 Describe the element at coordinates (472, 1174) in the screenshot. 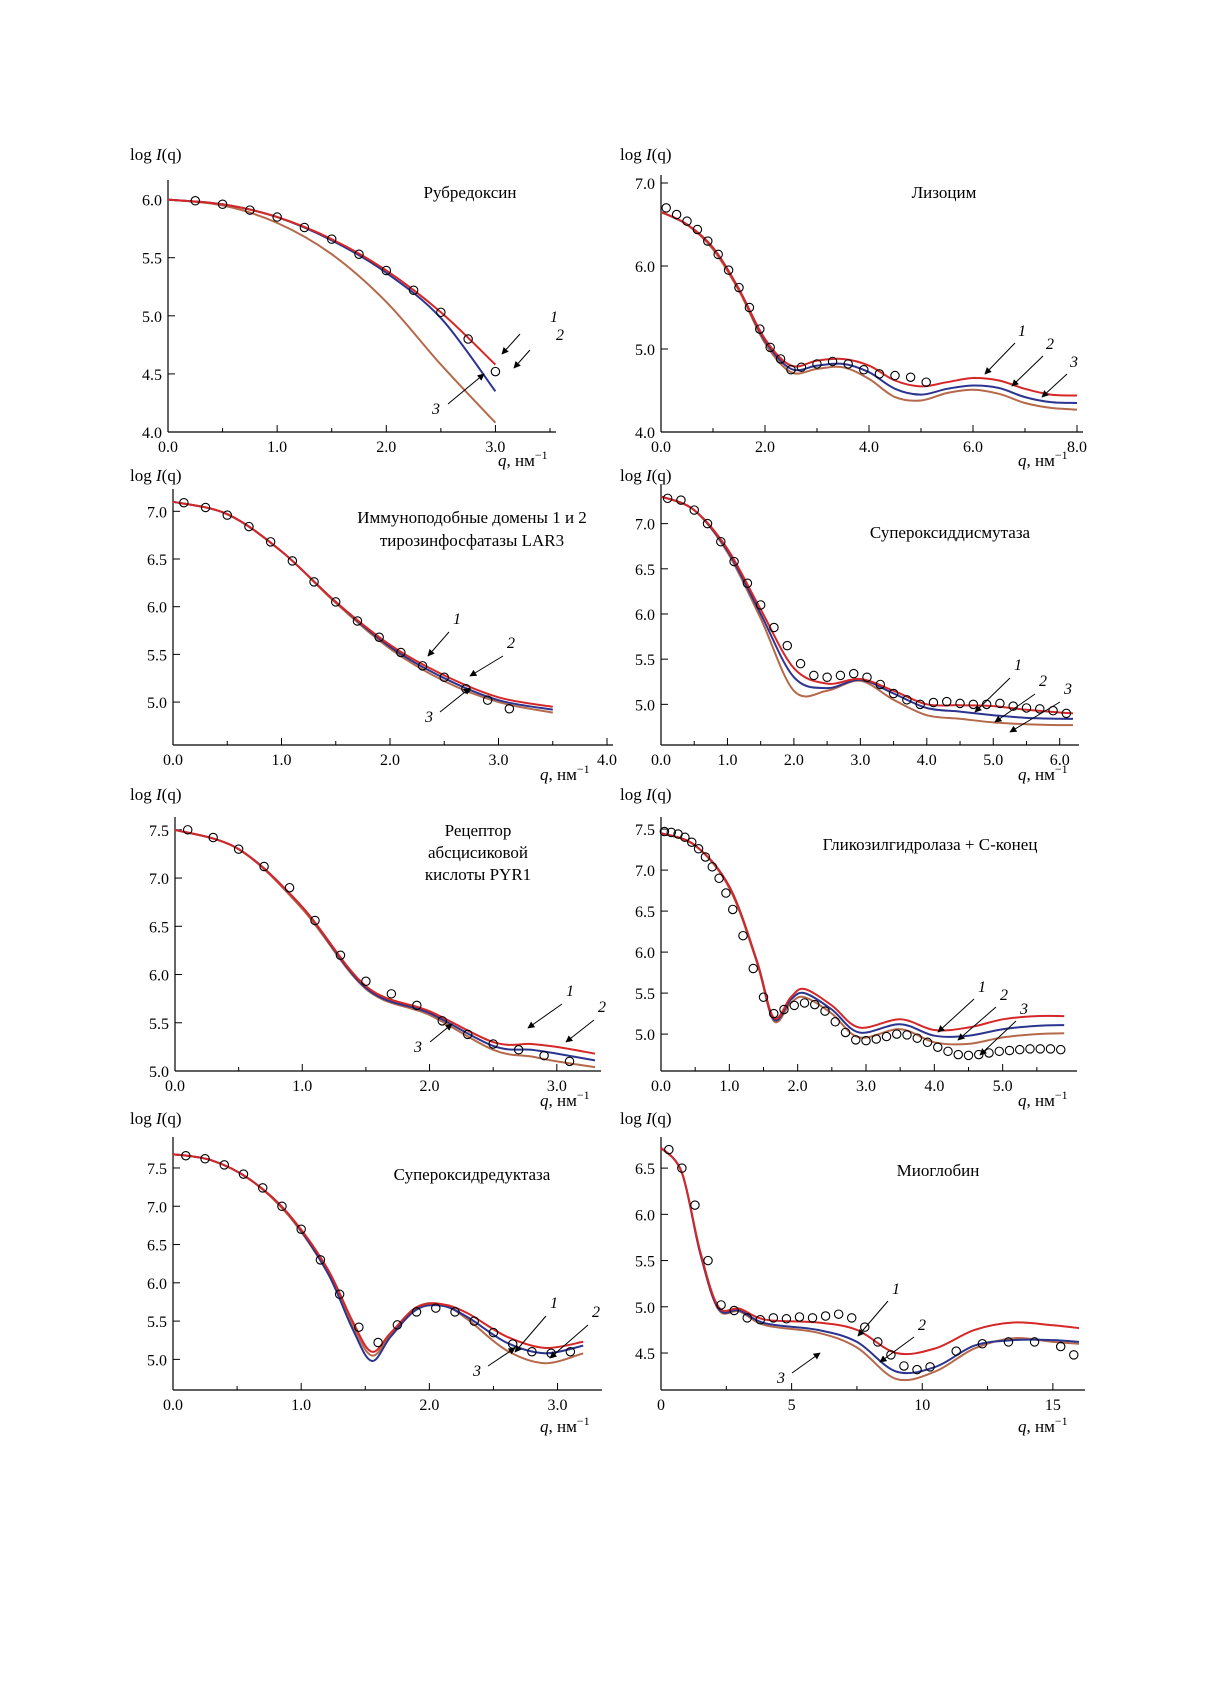

I see `chart-title: Супероксидредуктаза` at that location.